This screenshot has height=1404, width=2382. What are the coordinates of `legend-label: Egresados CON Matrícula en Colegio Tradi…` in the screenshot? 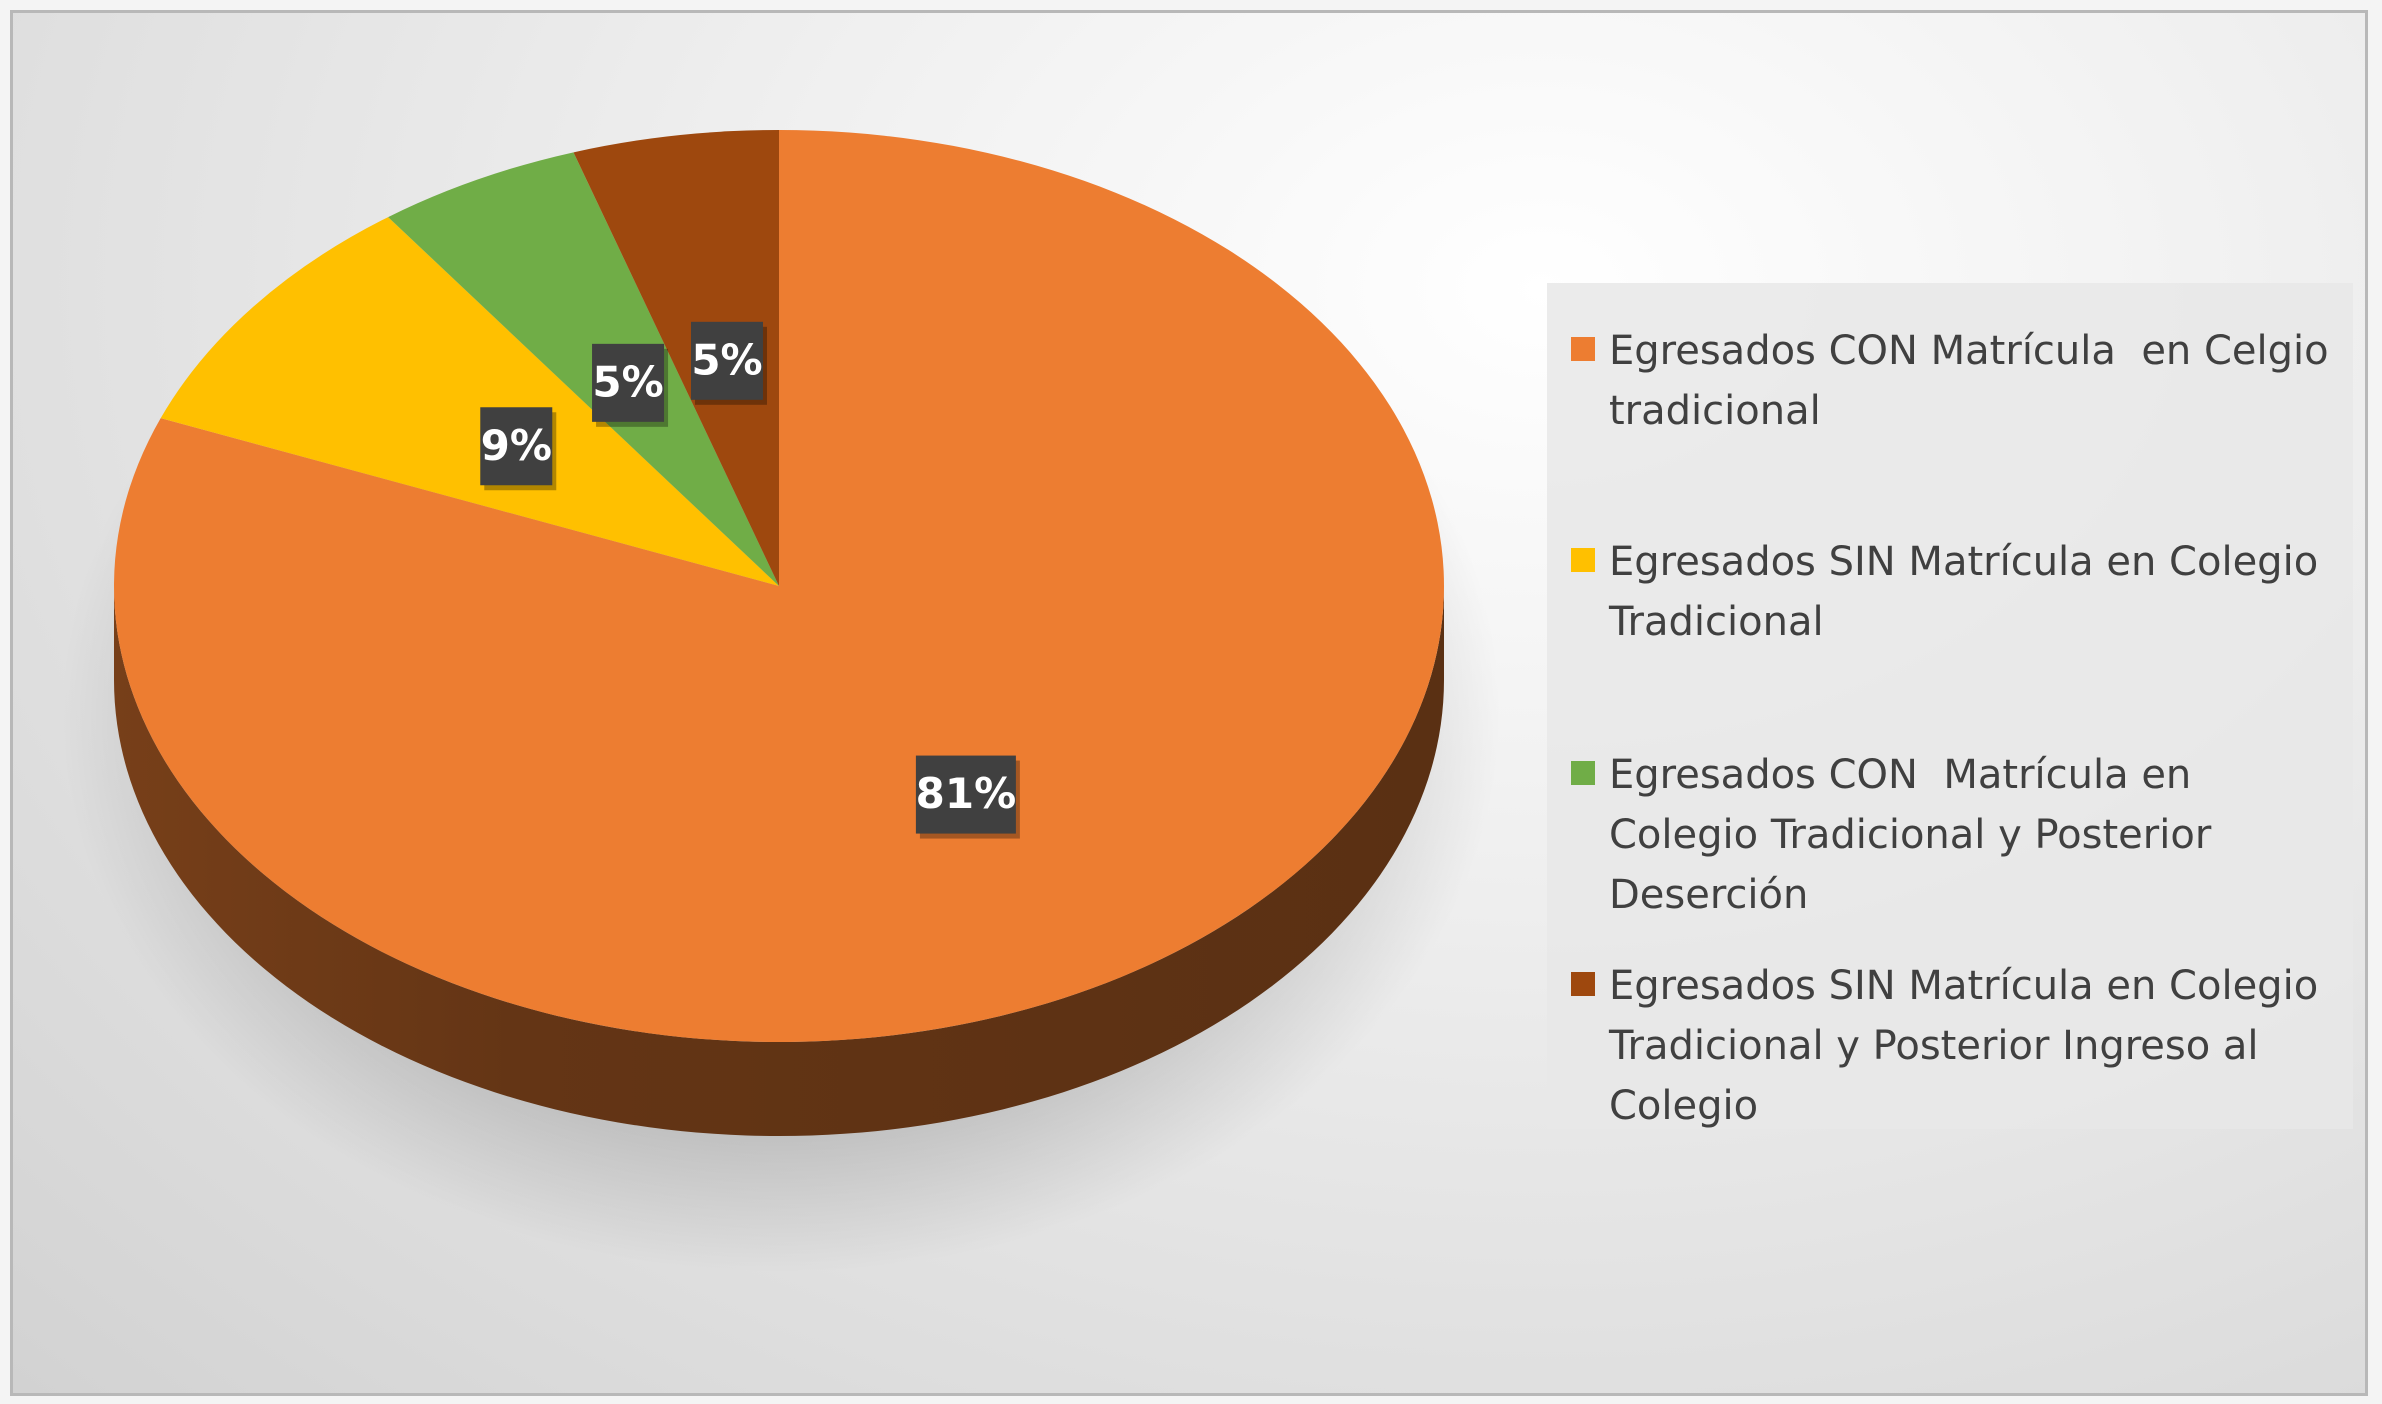 It's located at (1916, 835).